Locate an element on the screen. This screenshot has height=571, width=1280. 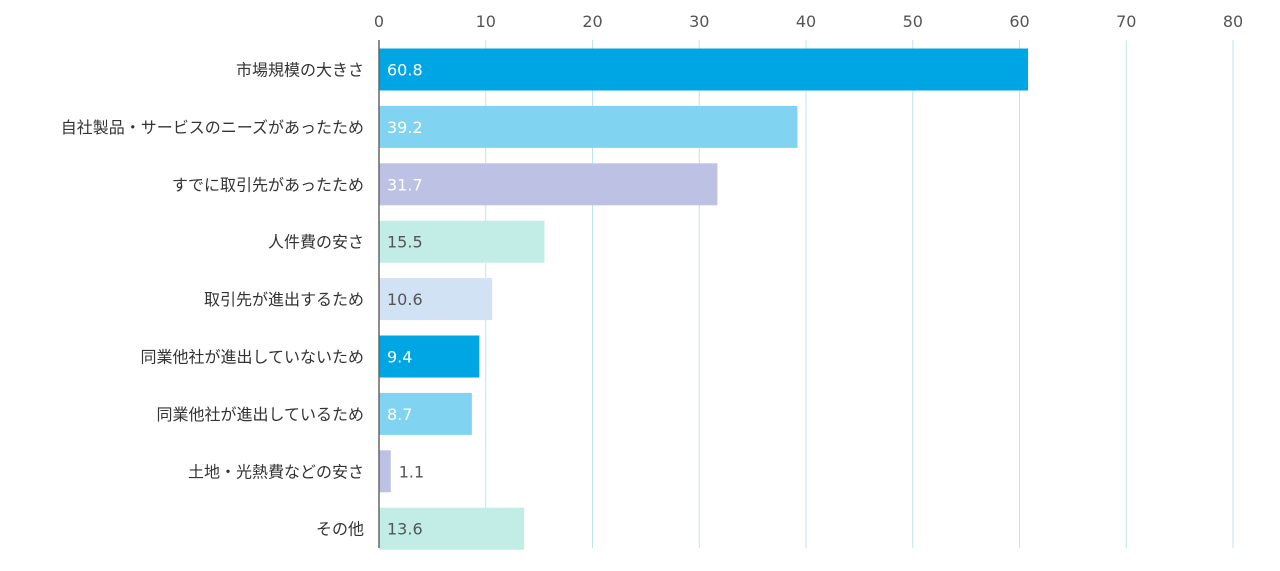
value-label-0: 60.8 is located at coordinates (405, 70).